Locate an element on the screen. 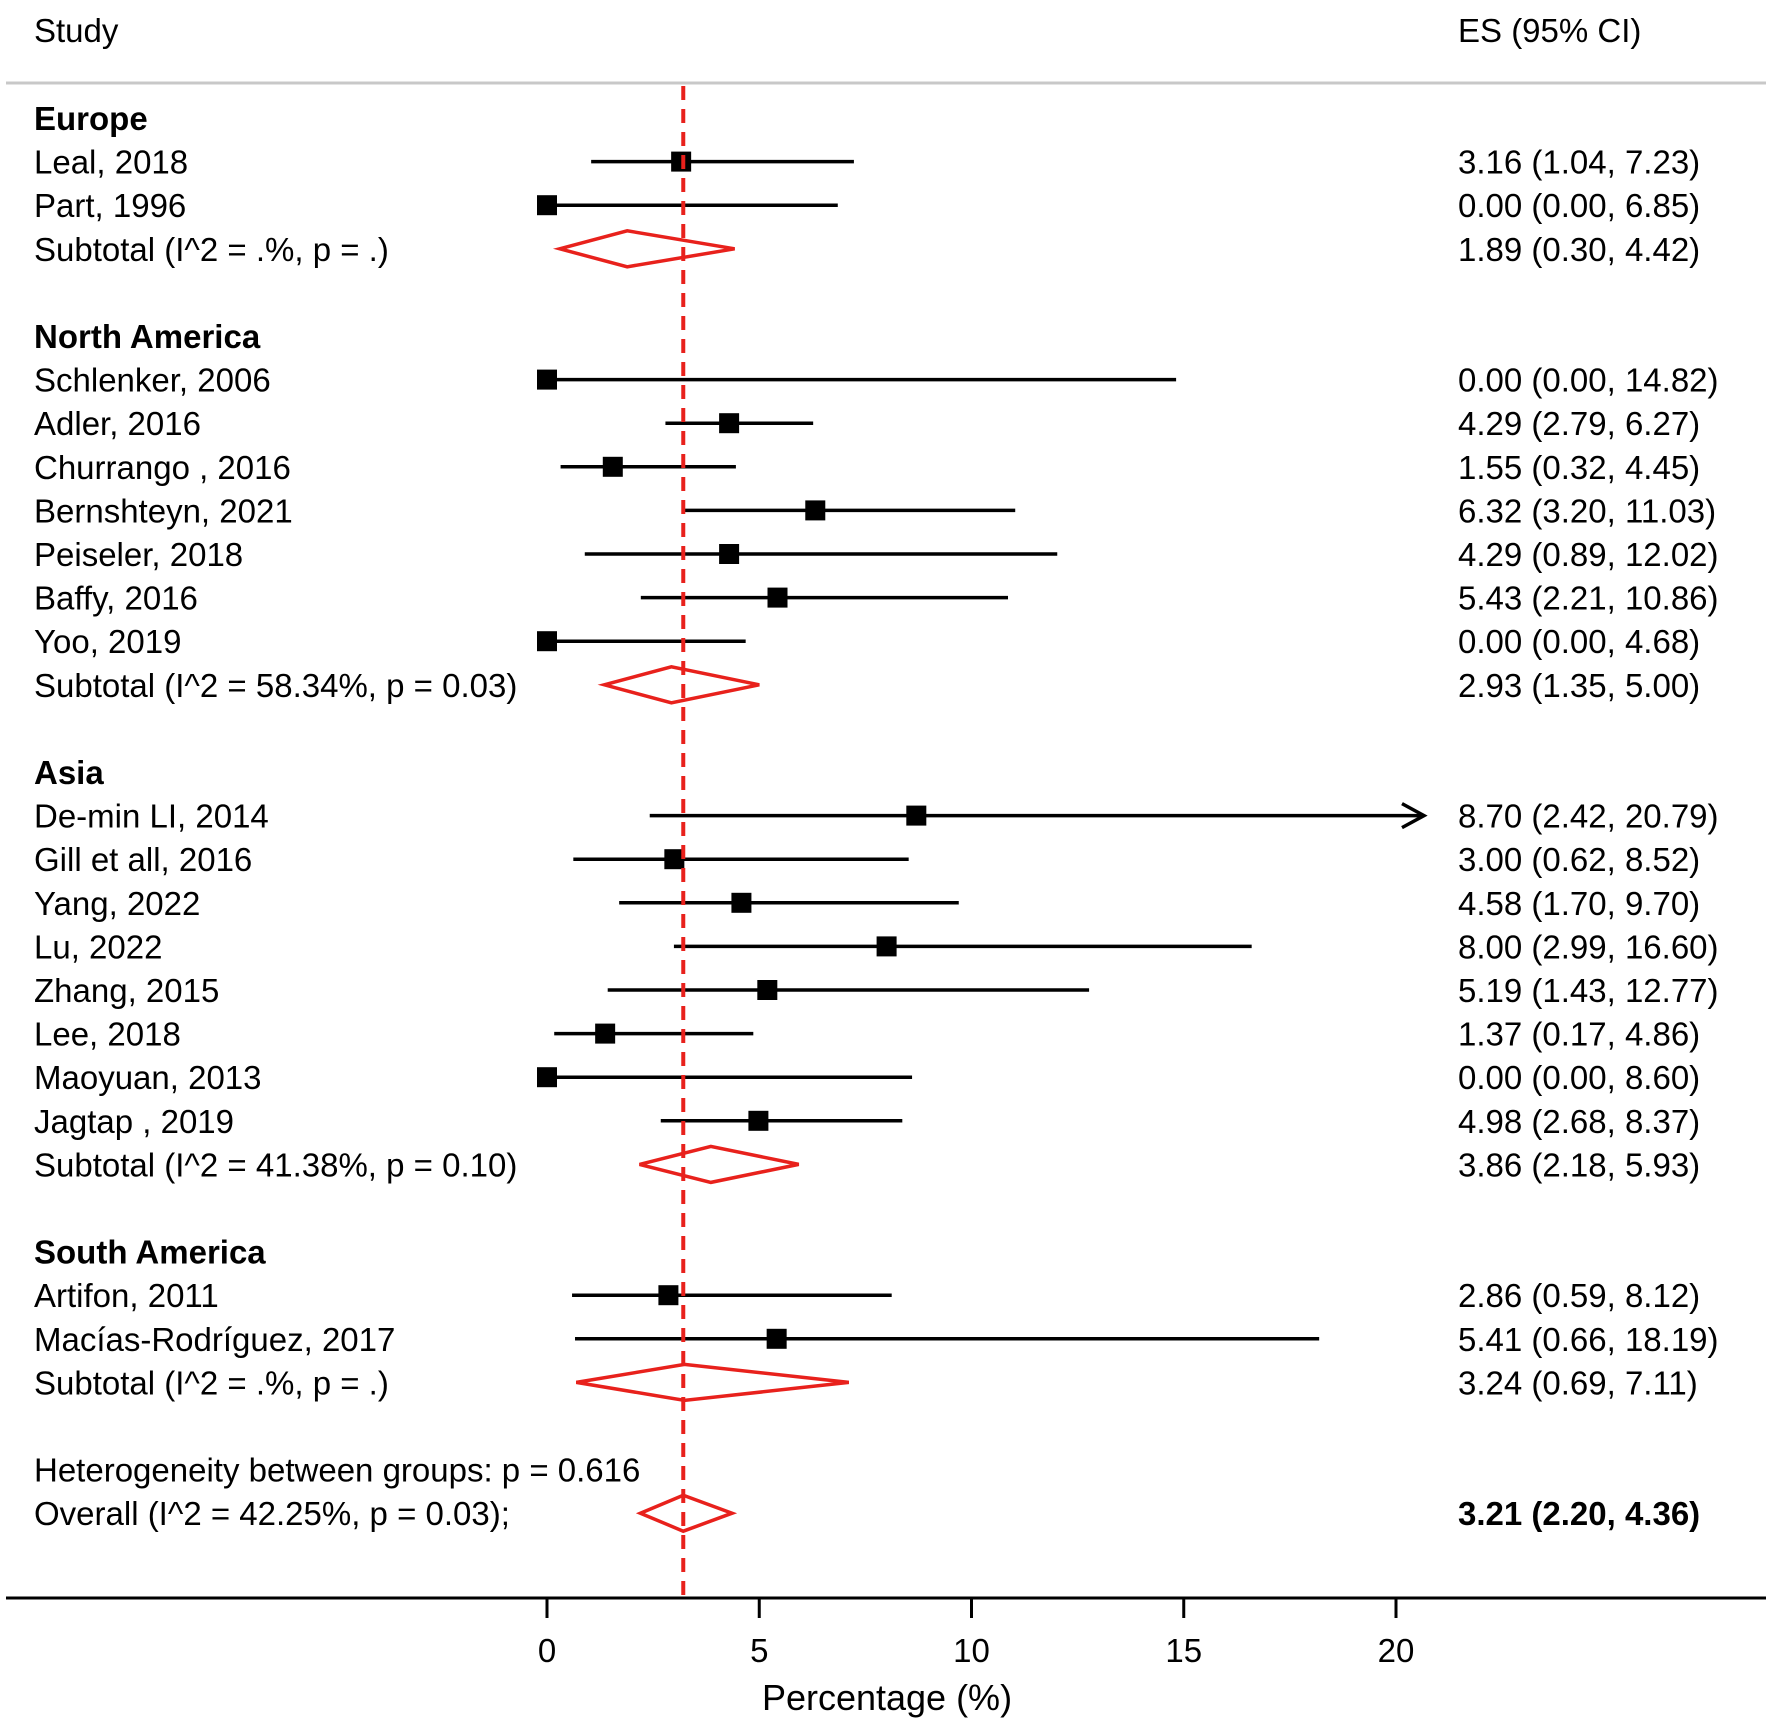 This screenshot has width=1772, height=1724. study-label: Lu, 2022 is located at coordinates (98, 946).